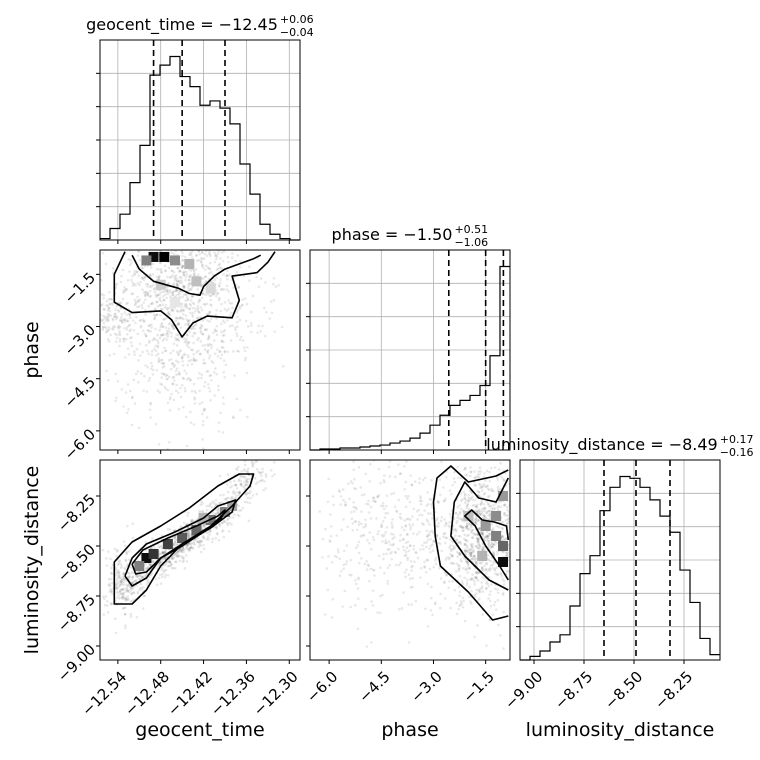  What do you see at coordinates (80, 444) in the screenshot?
I see `y-tick-label: −6.0` at bounding box center [80, 444].